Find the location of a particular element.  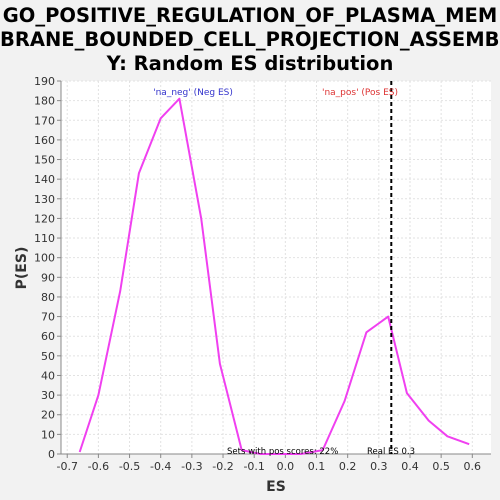

y-tick-label: 70 is located at coordinates (48, 317).